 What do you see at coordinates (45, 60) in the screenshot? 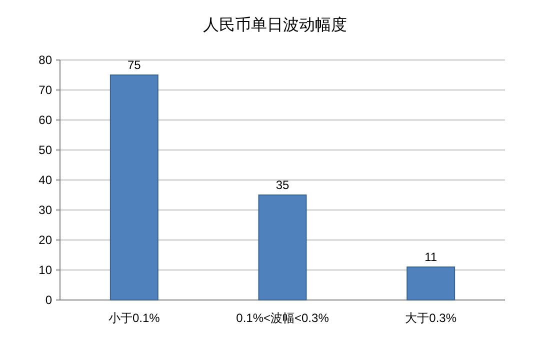
I see `y-tick-label: 80` at bounding box center [45, 60].